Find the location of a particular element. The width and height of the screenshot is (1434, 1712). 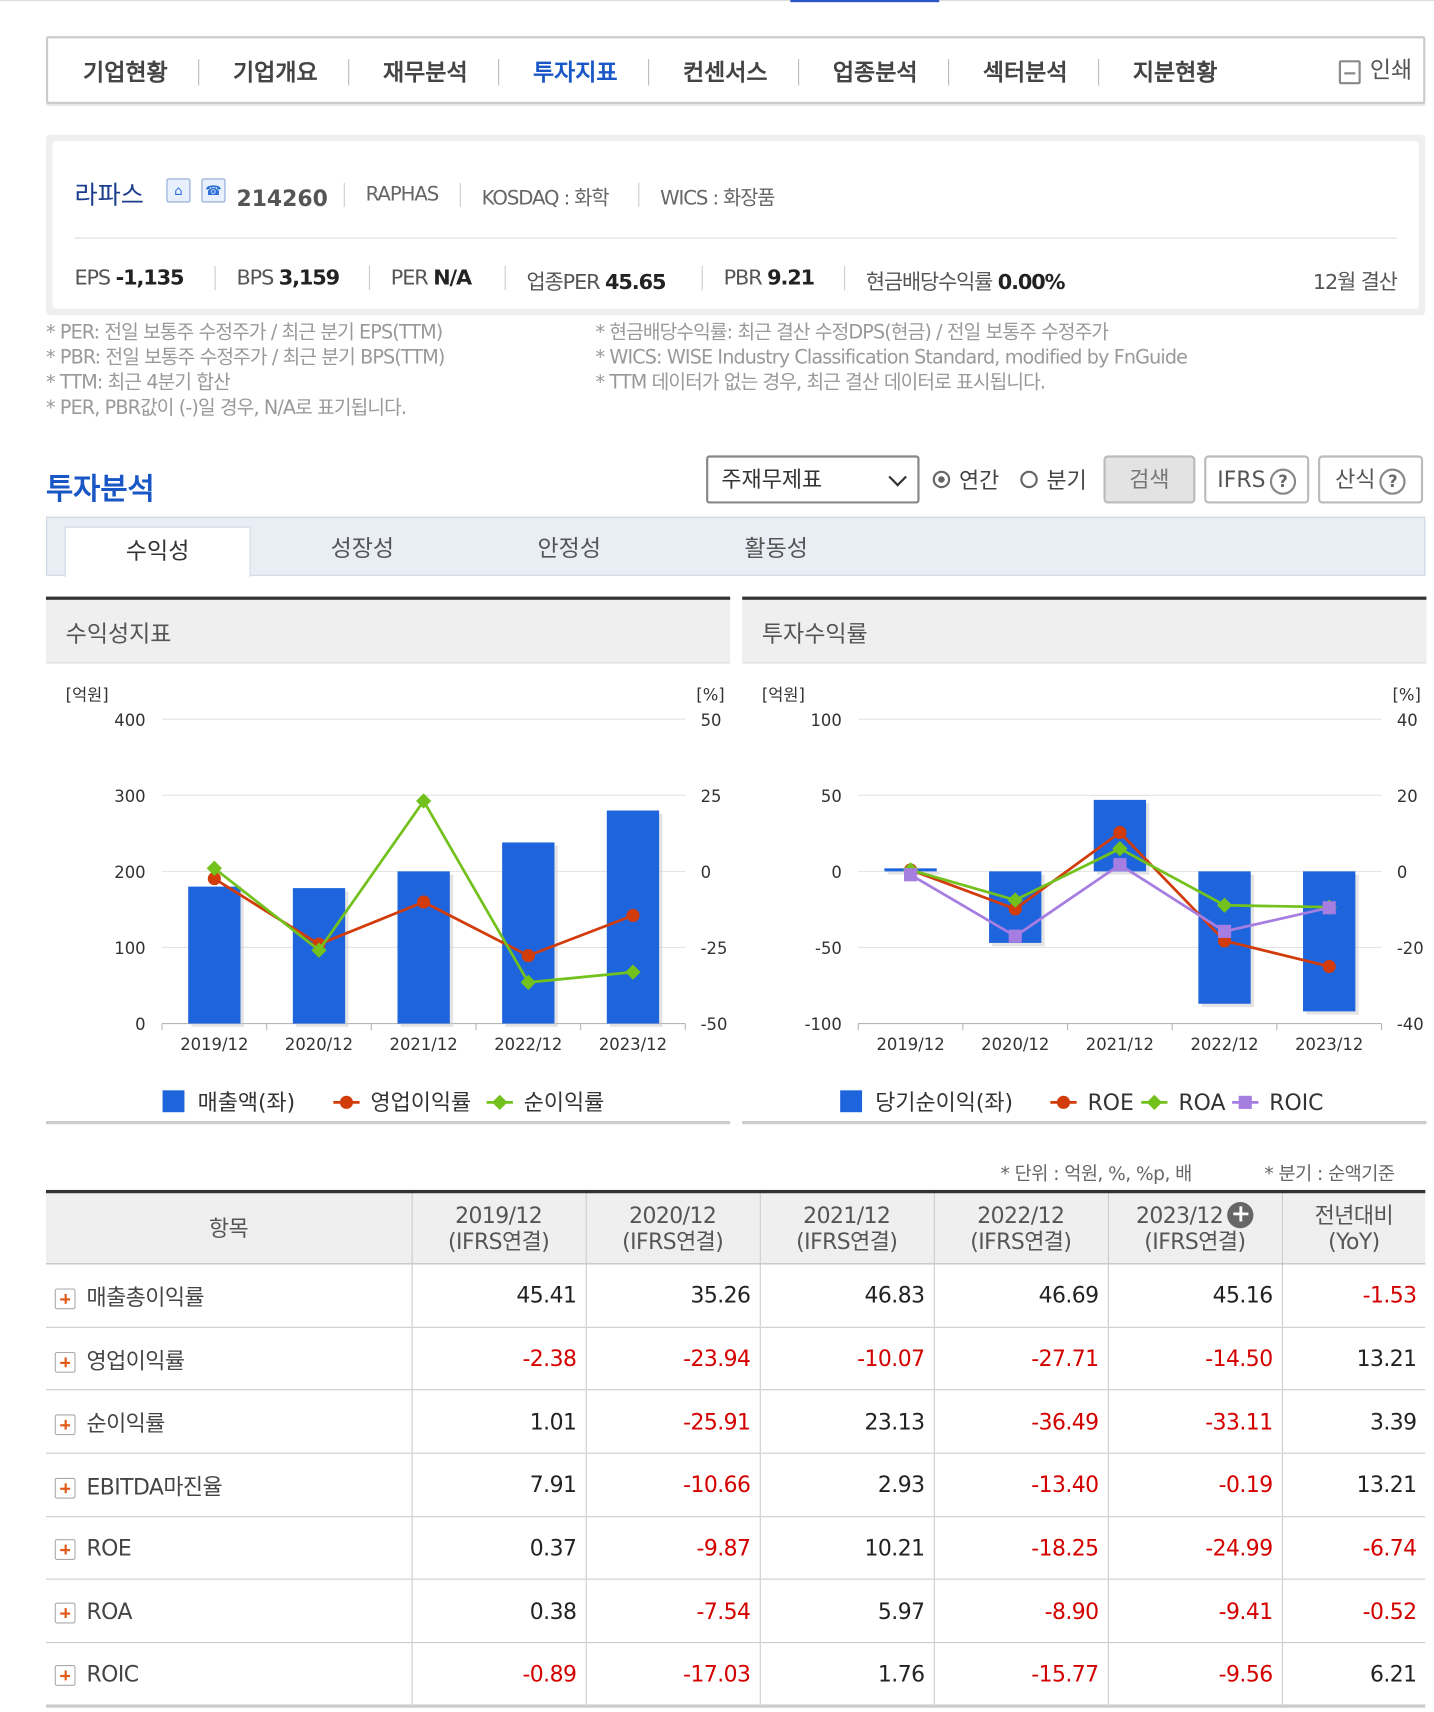

radio-annual: 연간 is located at coordinates (966, 479).